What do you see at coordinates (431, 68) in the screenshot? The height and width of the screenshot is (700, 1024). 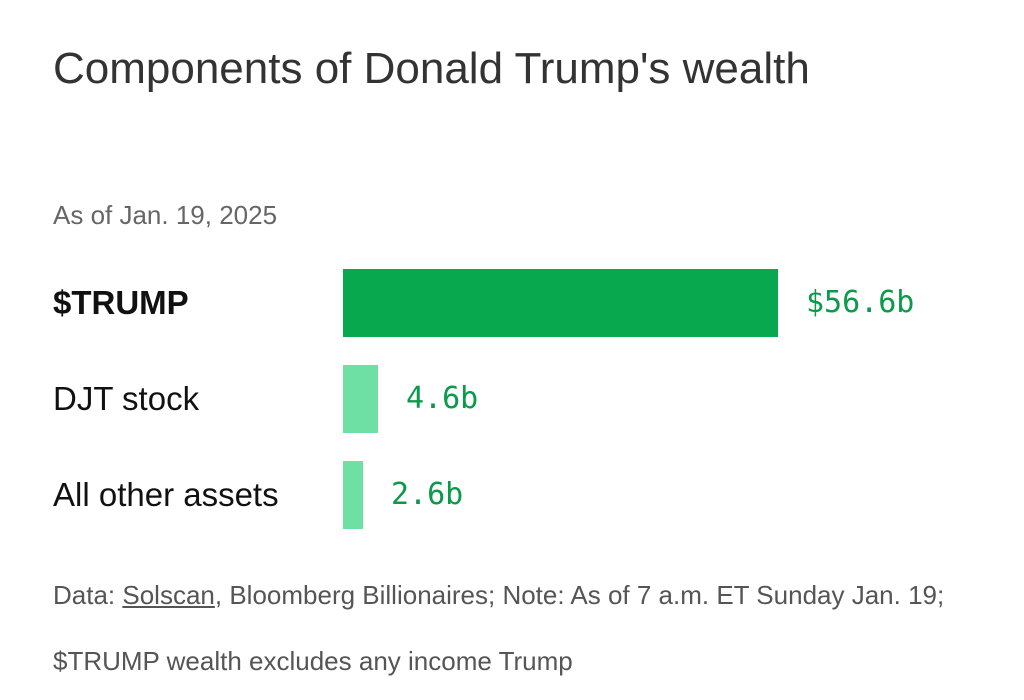 I see `chart-title: Components of Donald Trump's wealth` at bounding box center [431, 68].